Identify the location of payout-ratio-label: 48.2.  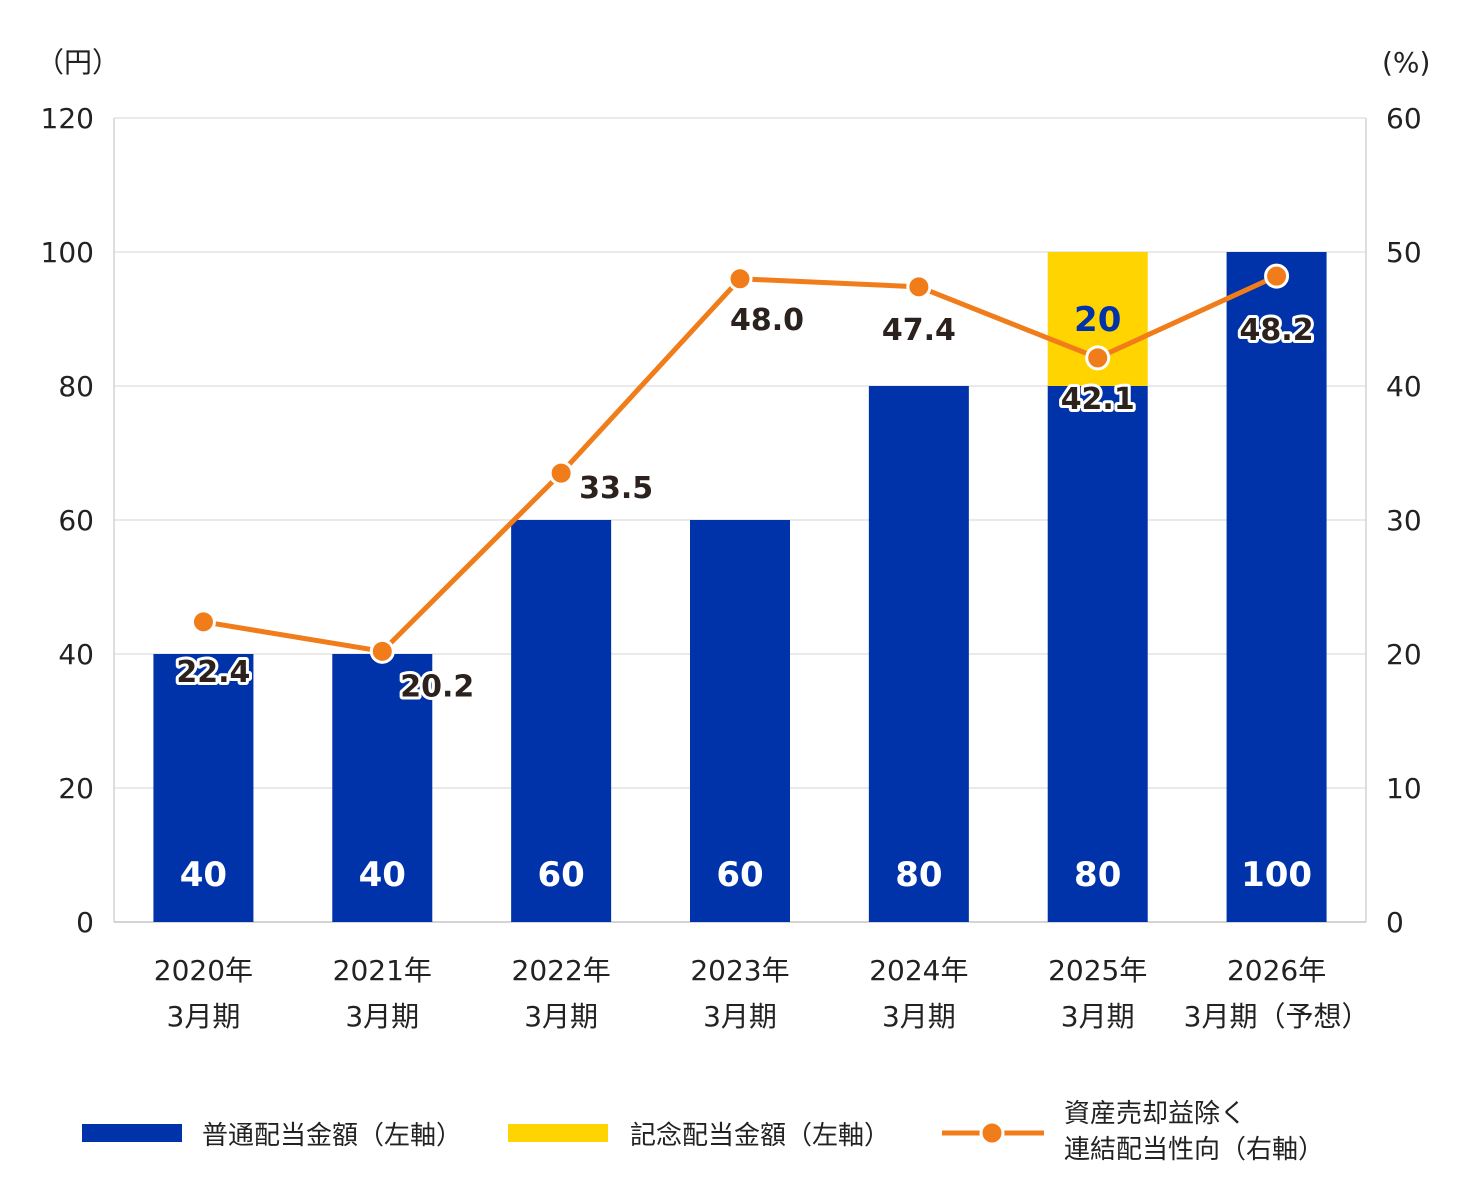
(1277, 330).